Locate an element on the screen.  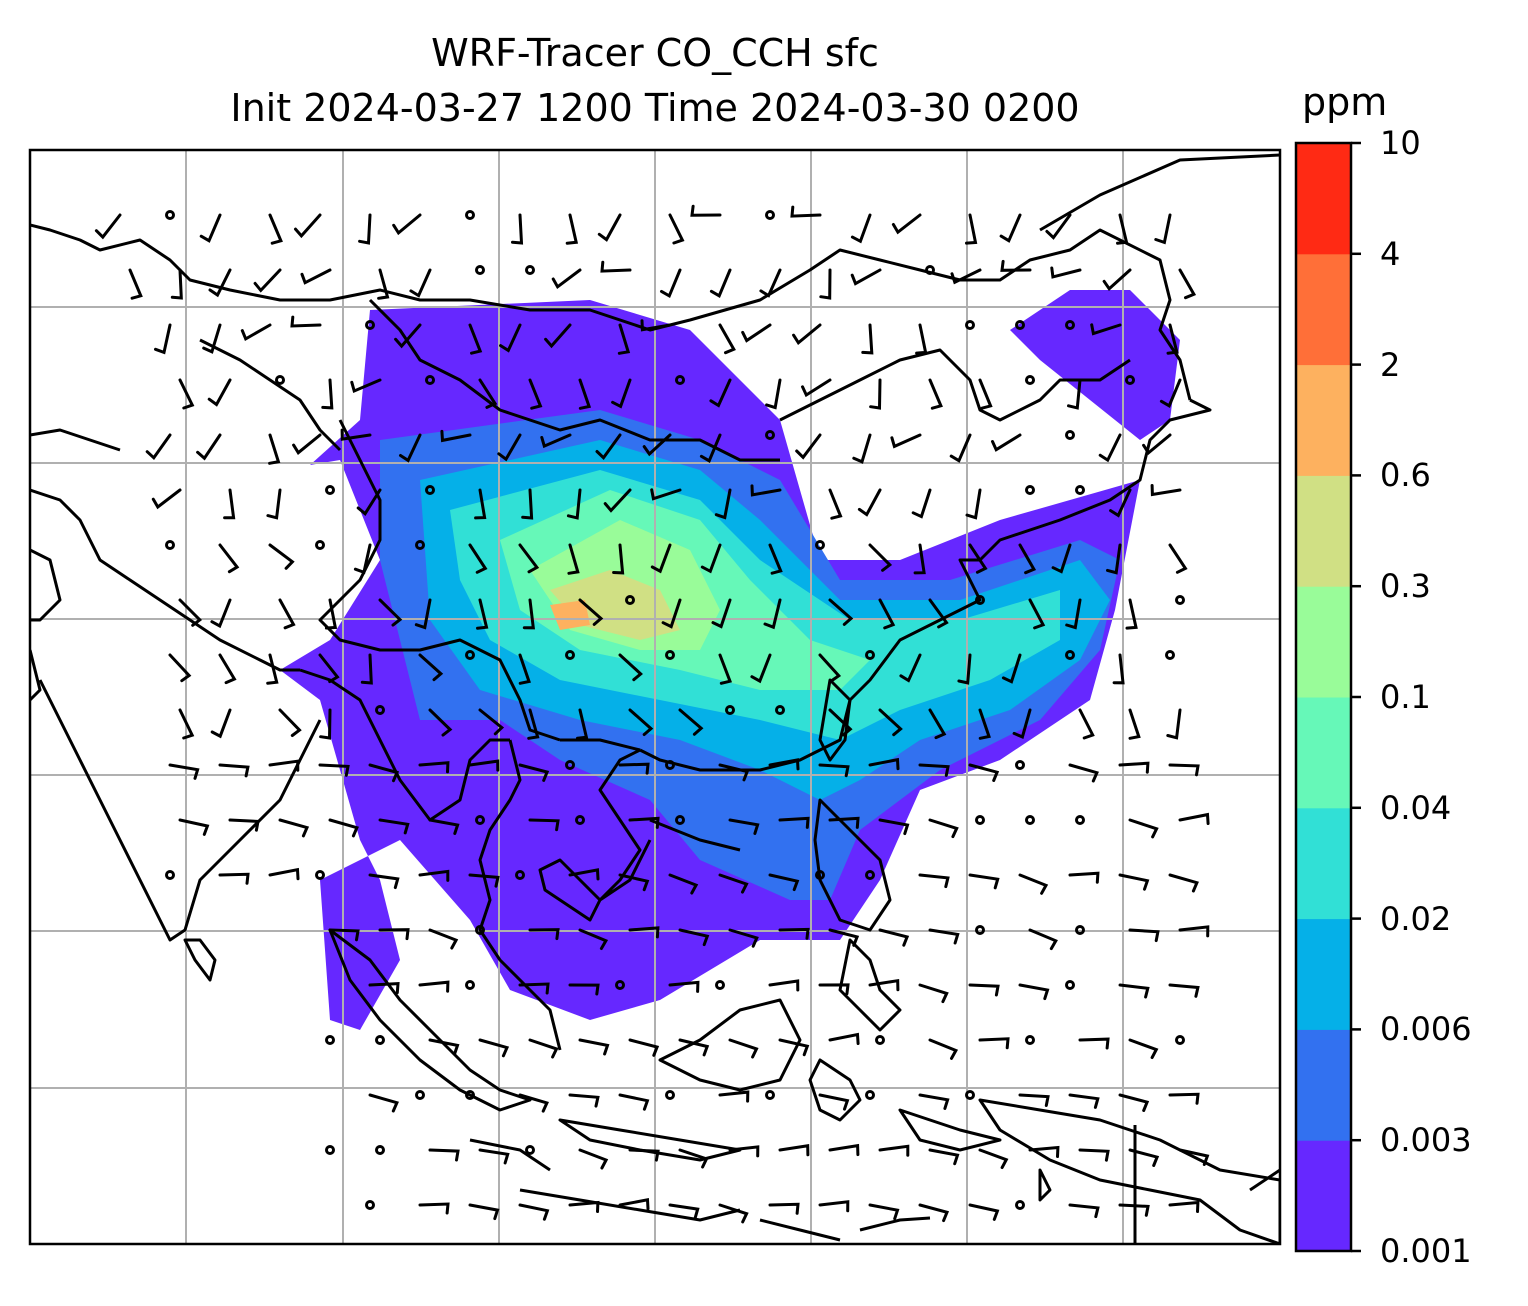
colorbar-tick-label: 0.3 is located at coordinates (1405, 586).